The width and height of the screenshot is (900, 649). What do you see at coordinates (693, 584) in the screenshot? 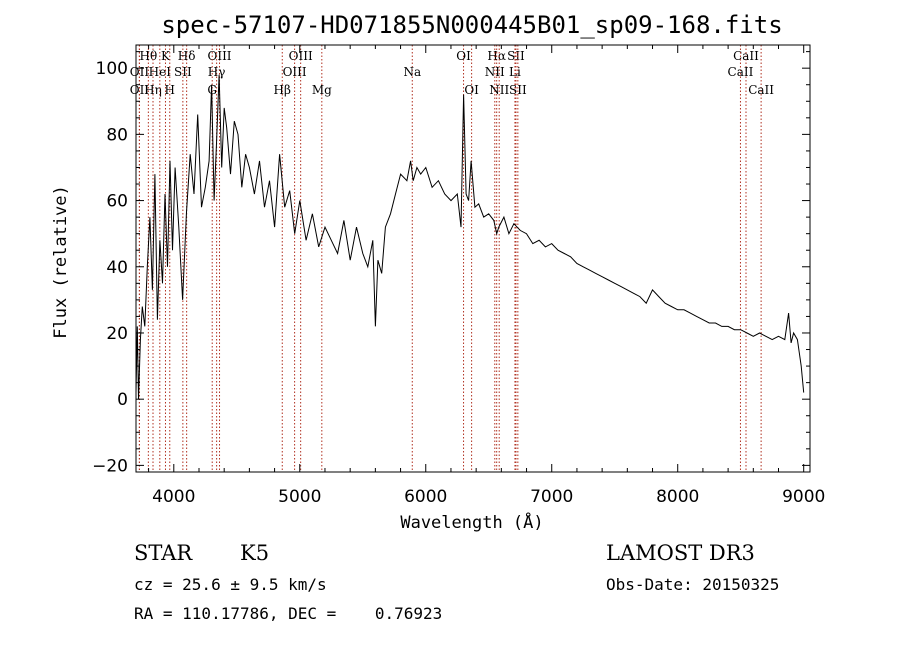
I see `obs-date: Obs-Date: 20150325` at bounding box center [693, 584].